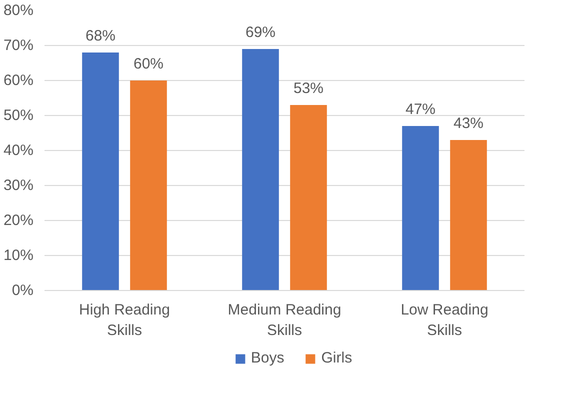  I want to click on y-tick-label: 10%, so click(18, 255).